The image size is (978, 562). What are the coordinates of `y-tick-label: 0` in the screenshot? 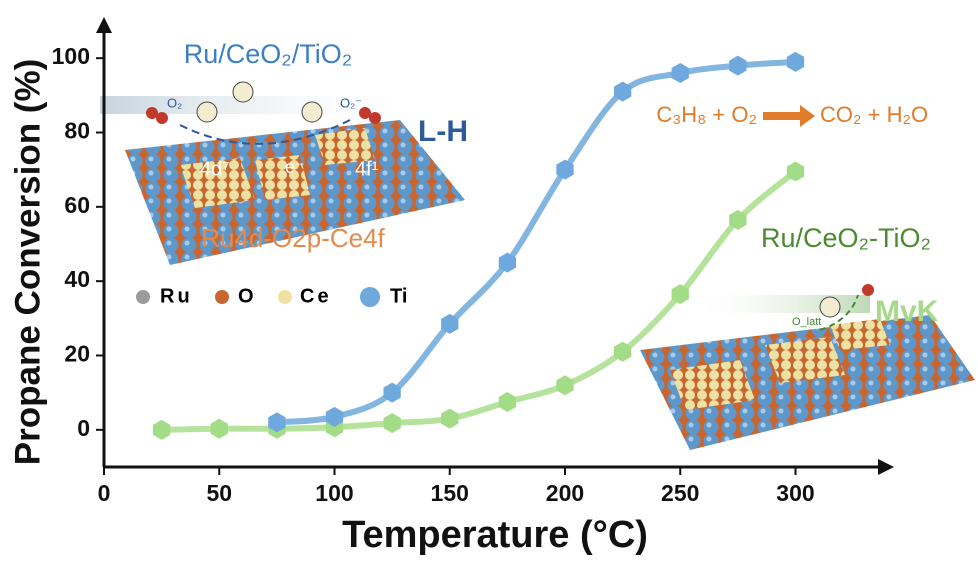 It's located at (83, 428).